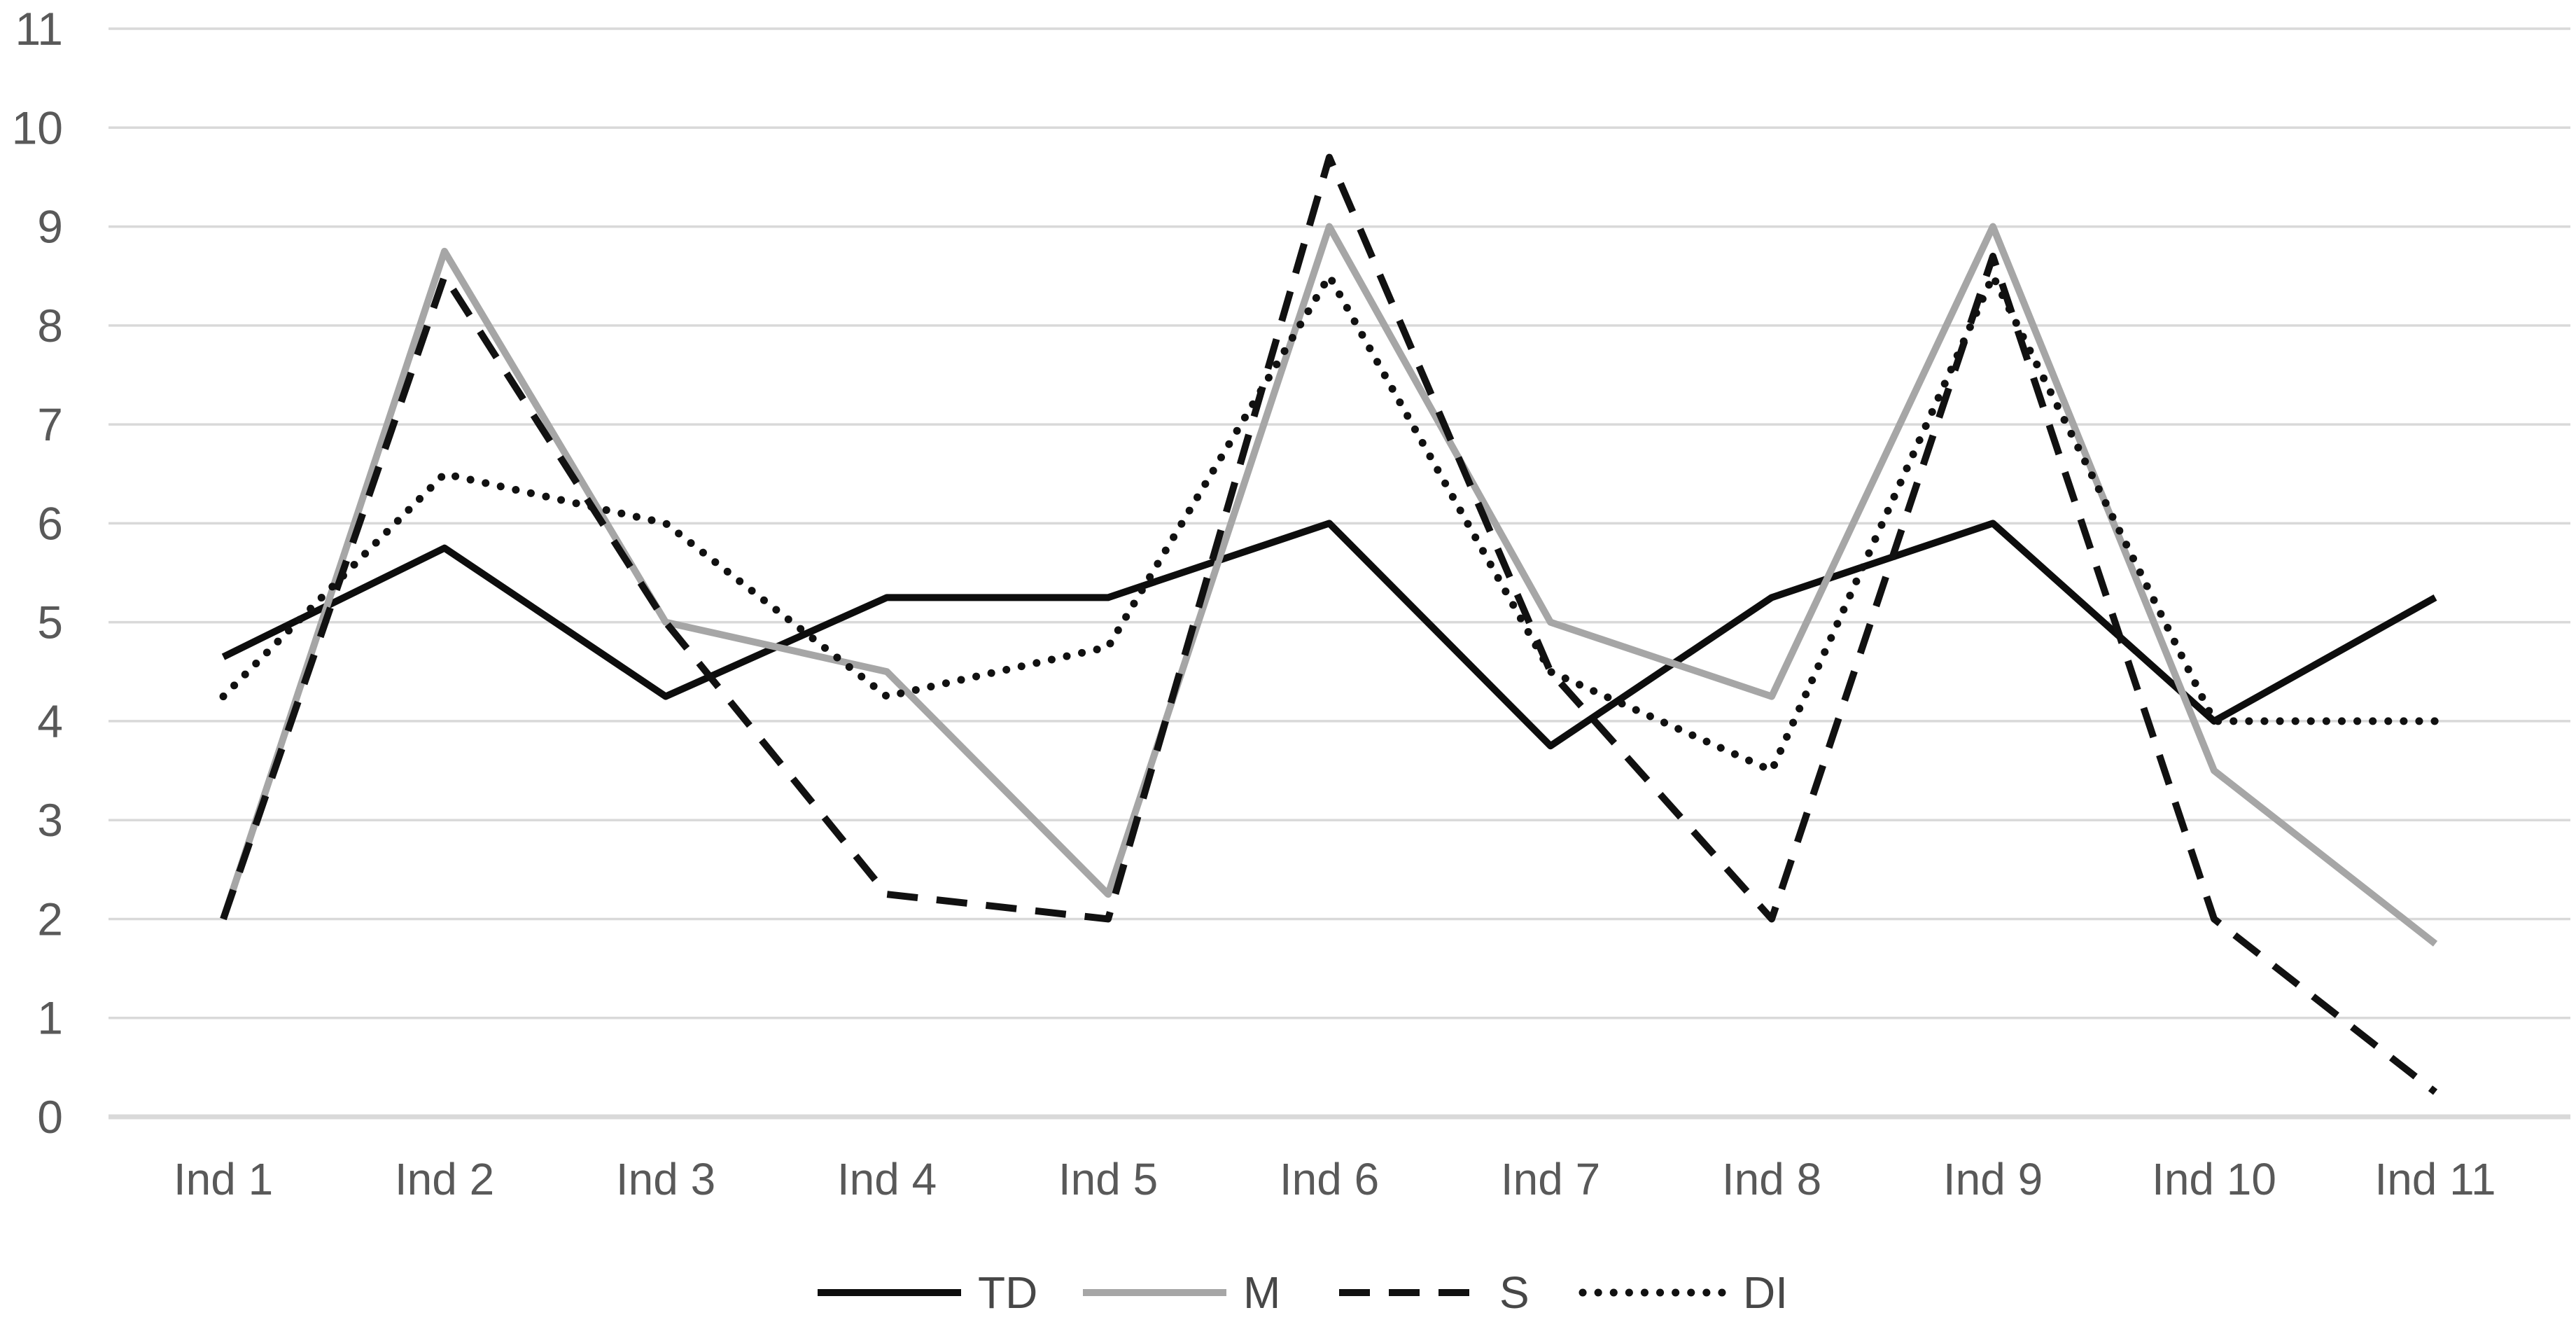 This screenshot has width=2576, height=1322. Describe the element at coordinates (50, 622) in the screenshot. I see `y-tick-label-5: 5` at that location.